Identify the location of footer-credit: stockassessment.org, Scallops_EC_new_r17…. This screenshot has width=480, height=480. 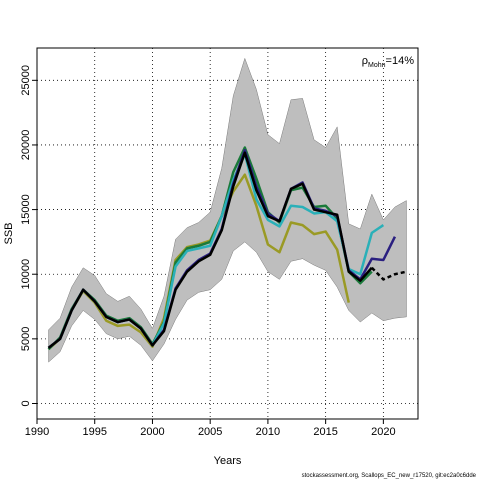
(389, 476).